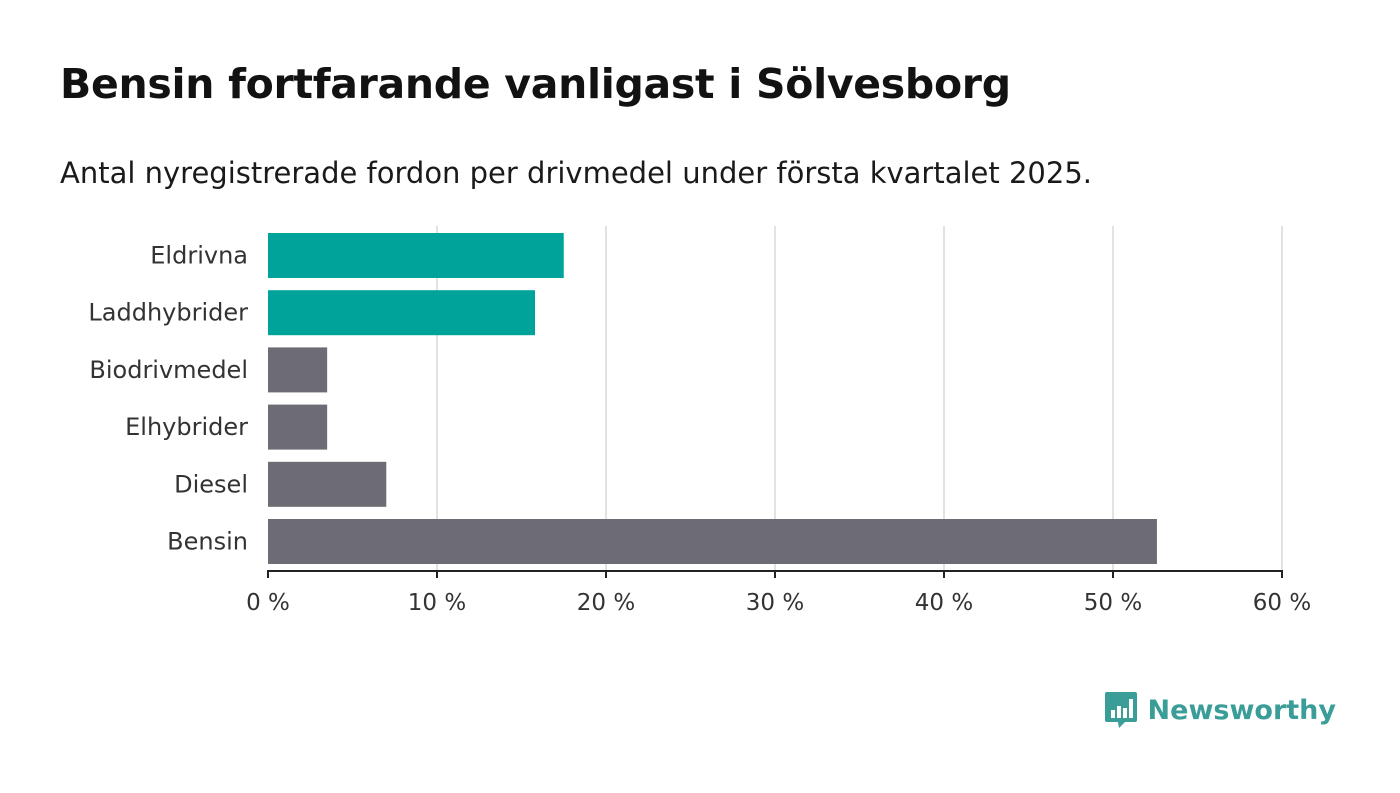  Describe the element at coordinates (168, 313) in the screenshot. I see `category-label: Laddhybrider` at that location.